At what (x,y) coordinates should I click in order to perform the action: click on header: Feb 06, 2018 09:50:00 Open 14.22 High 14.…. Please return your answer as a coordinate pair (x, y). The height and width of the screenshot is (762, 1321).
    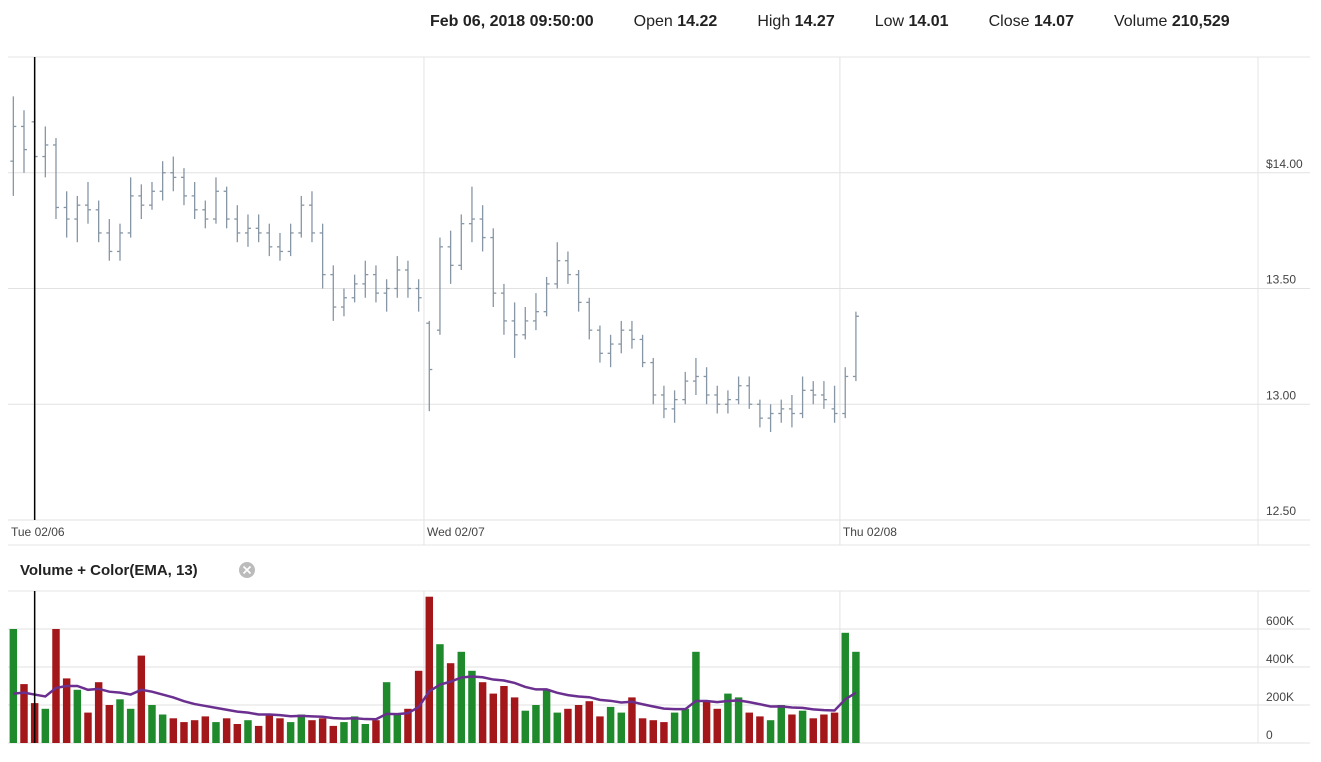
    Looking at the image, I should click on (830, 22).